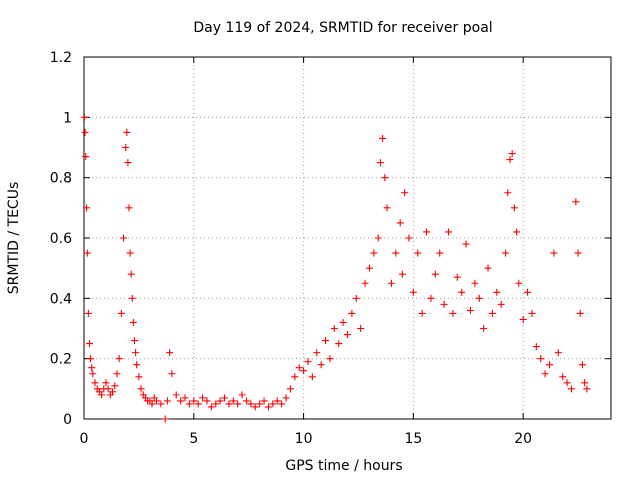 This screenshot has width=640, height=480. Describe the element at coordinates (61, 179) in the screenshot. I see `y-tick-label: 0.8` at that location.